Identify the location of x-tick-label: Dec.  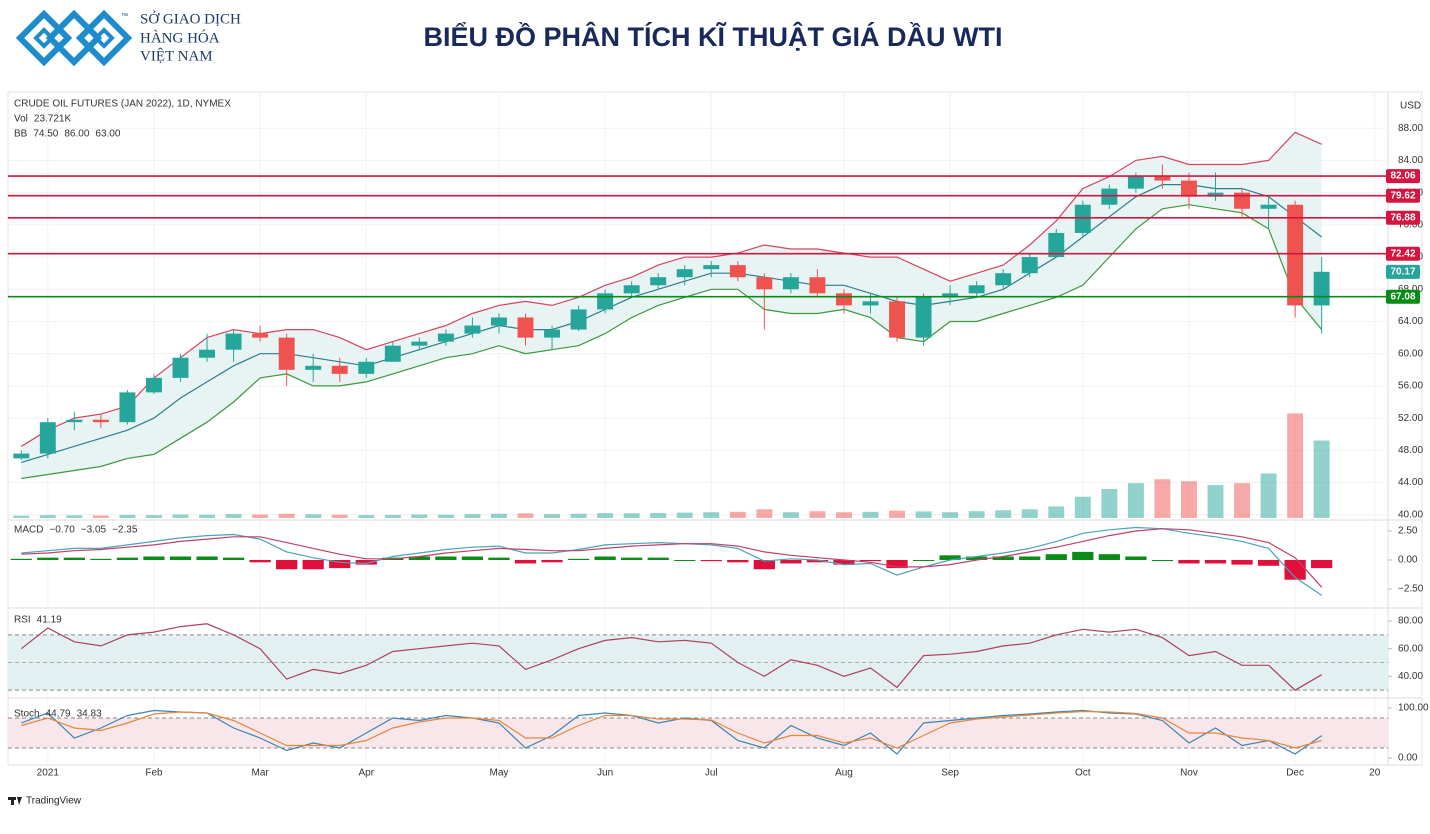
(1295, 773).